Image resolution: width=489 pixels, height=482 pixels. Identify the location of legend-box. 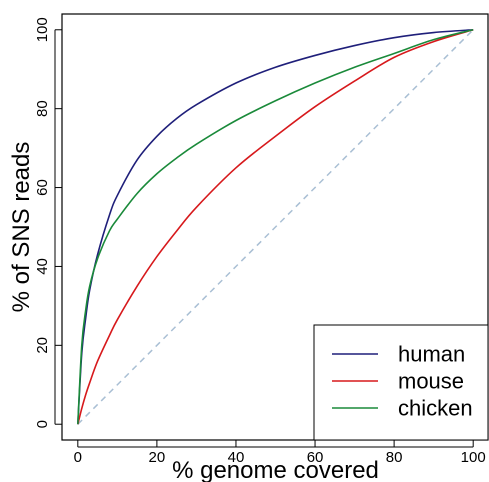
(401, 382).